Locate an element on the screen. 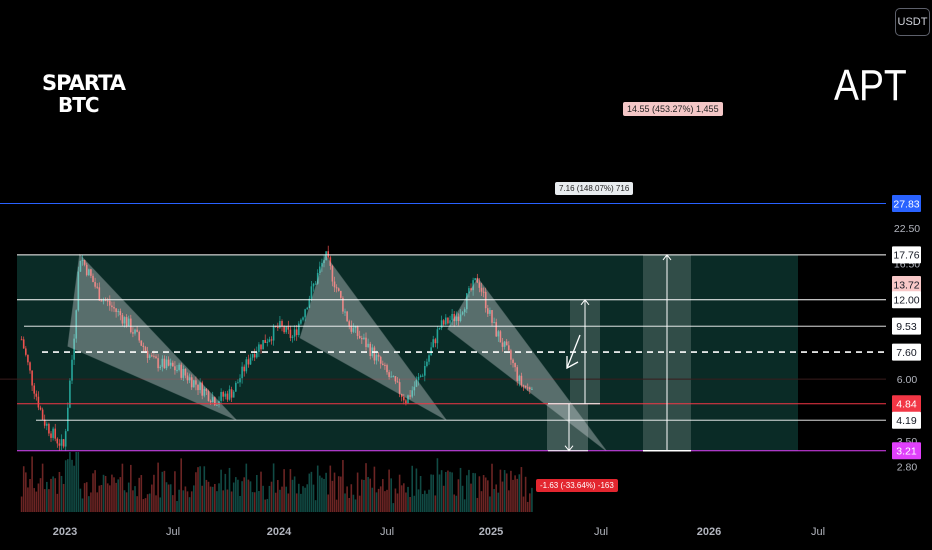  brand-logo-line1: SPARTA is located at coordinates (84, 83).